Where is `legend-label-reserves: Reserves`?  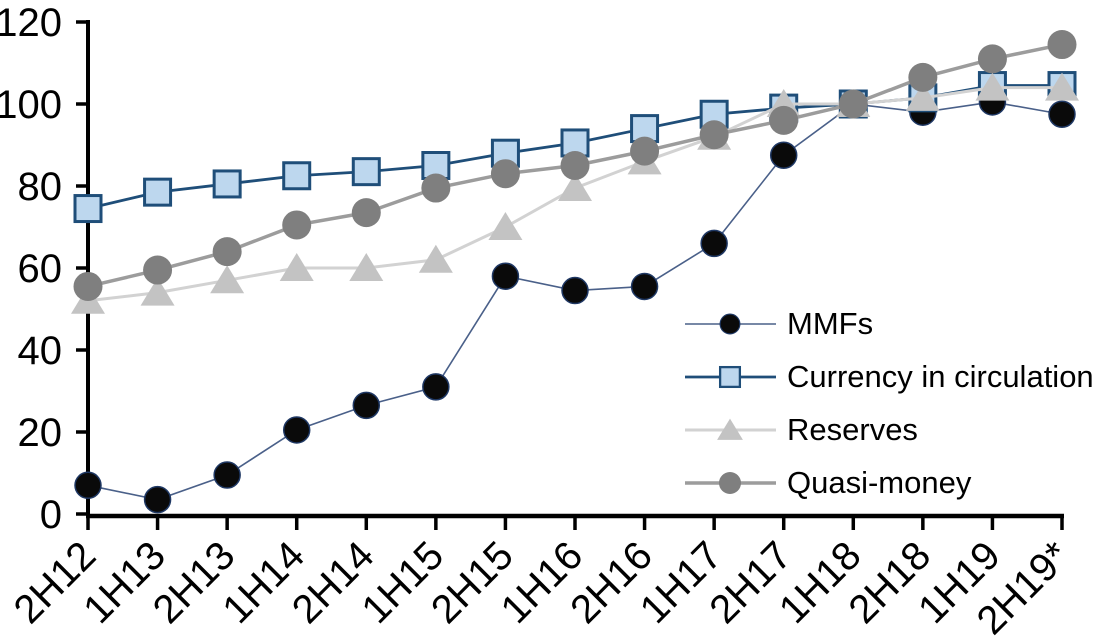 legend-label-reserves: Reserves is located at coordinates (852, 429).